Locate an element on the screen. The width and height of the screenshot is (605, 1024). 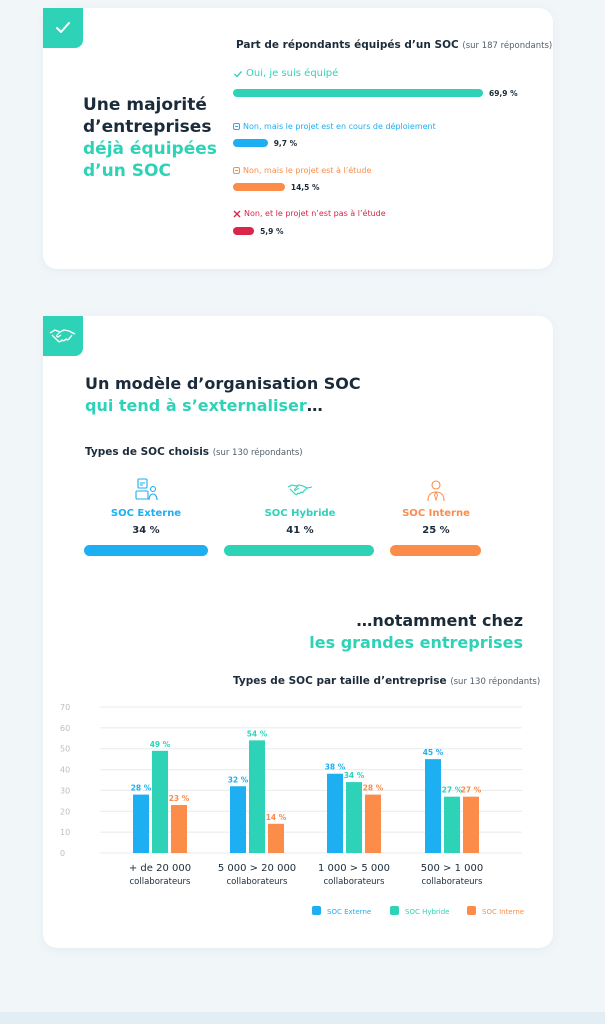
x-tick-label: 5 000 > 20 000 is located at coordinates (257, 868).